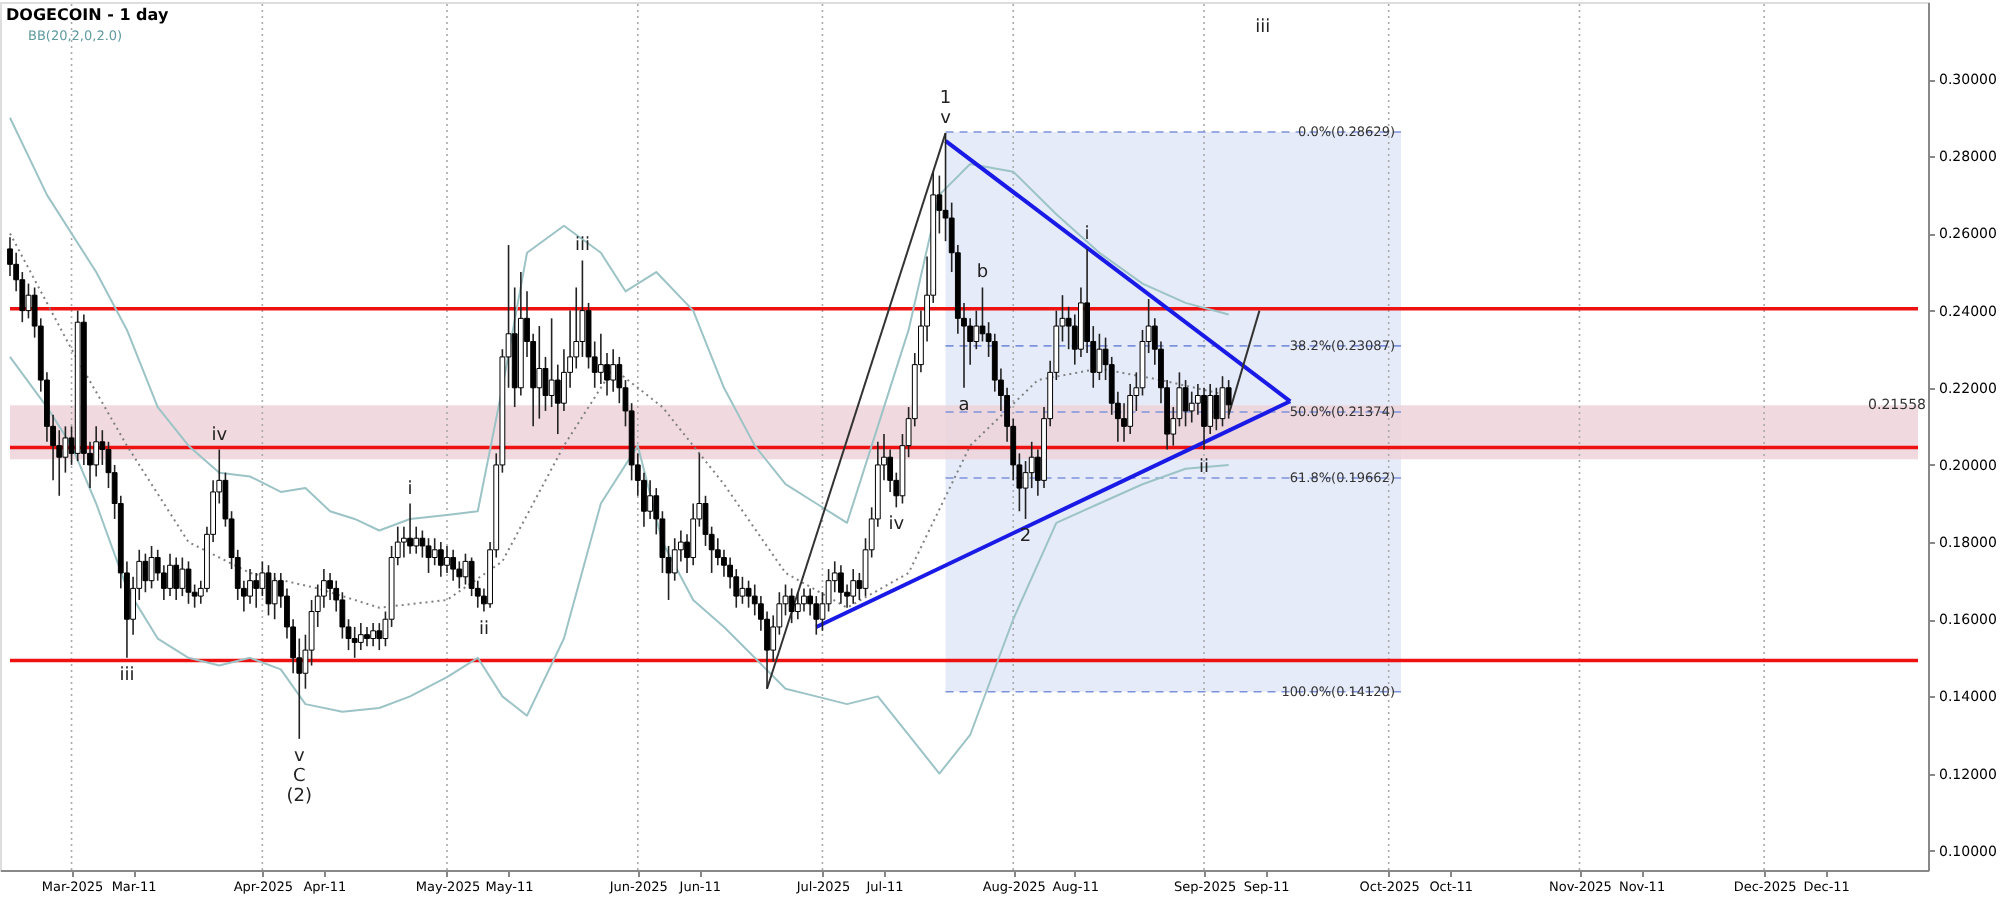 The height and width of the screenshot is (902, 2000). What do you see at coordinates (88, 15) in the screenshot?
I see `chart-title: DOGECOIN - 1 day` at bounding box center [88, 15].